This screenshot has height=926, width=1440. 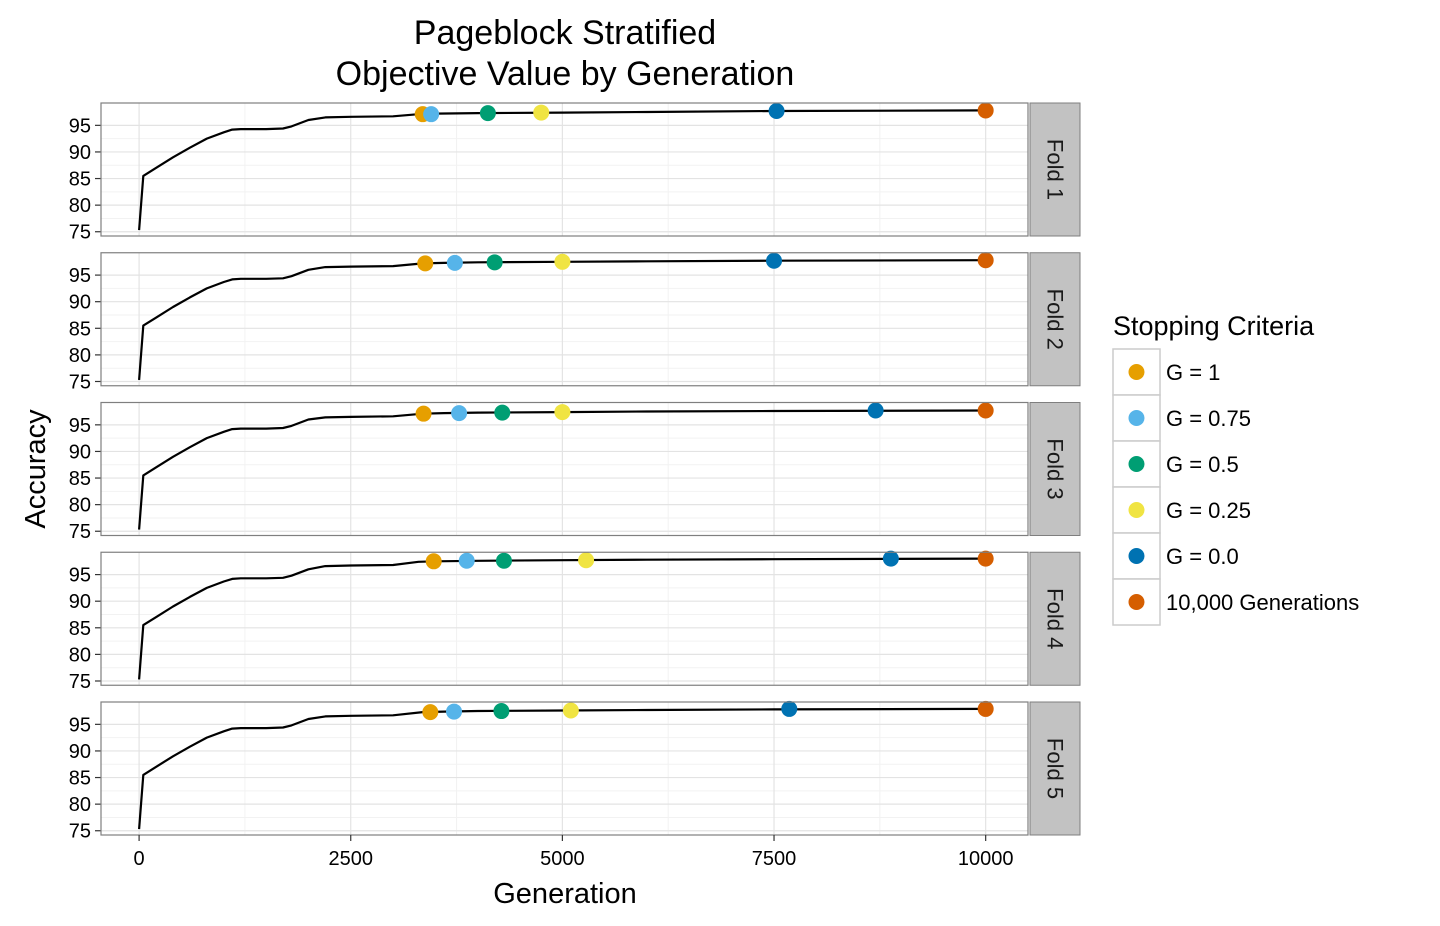 I want to click on x-tick-label: 7500, so click(x=774, y=859).